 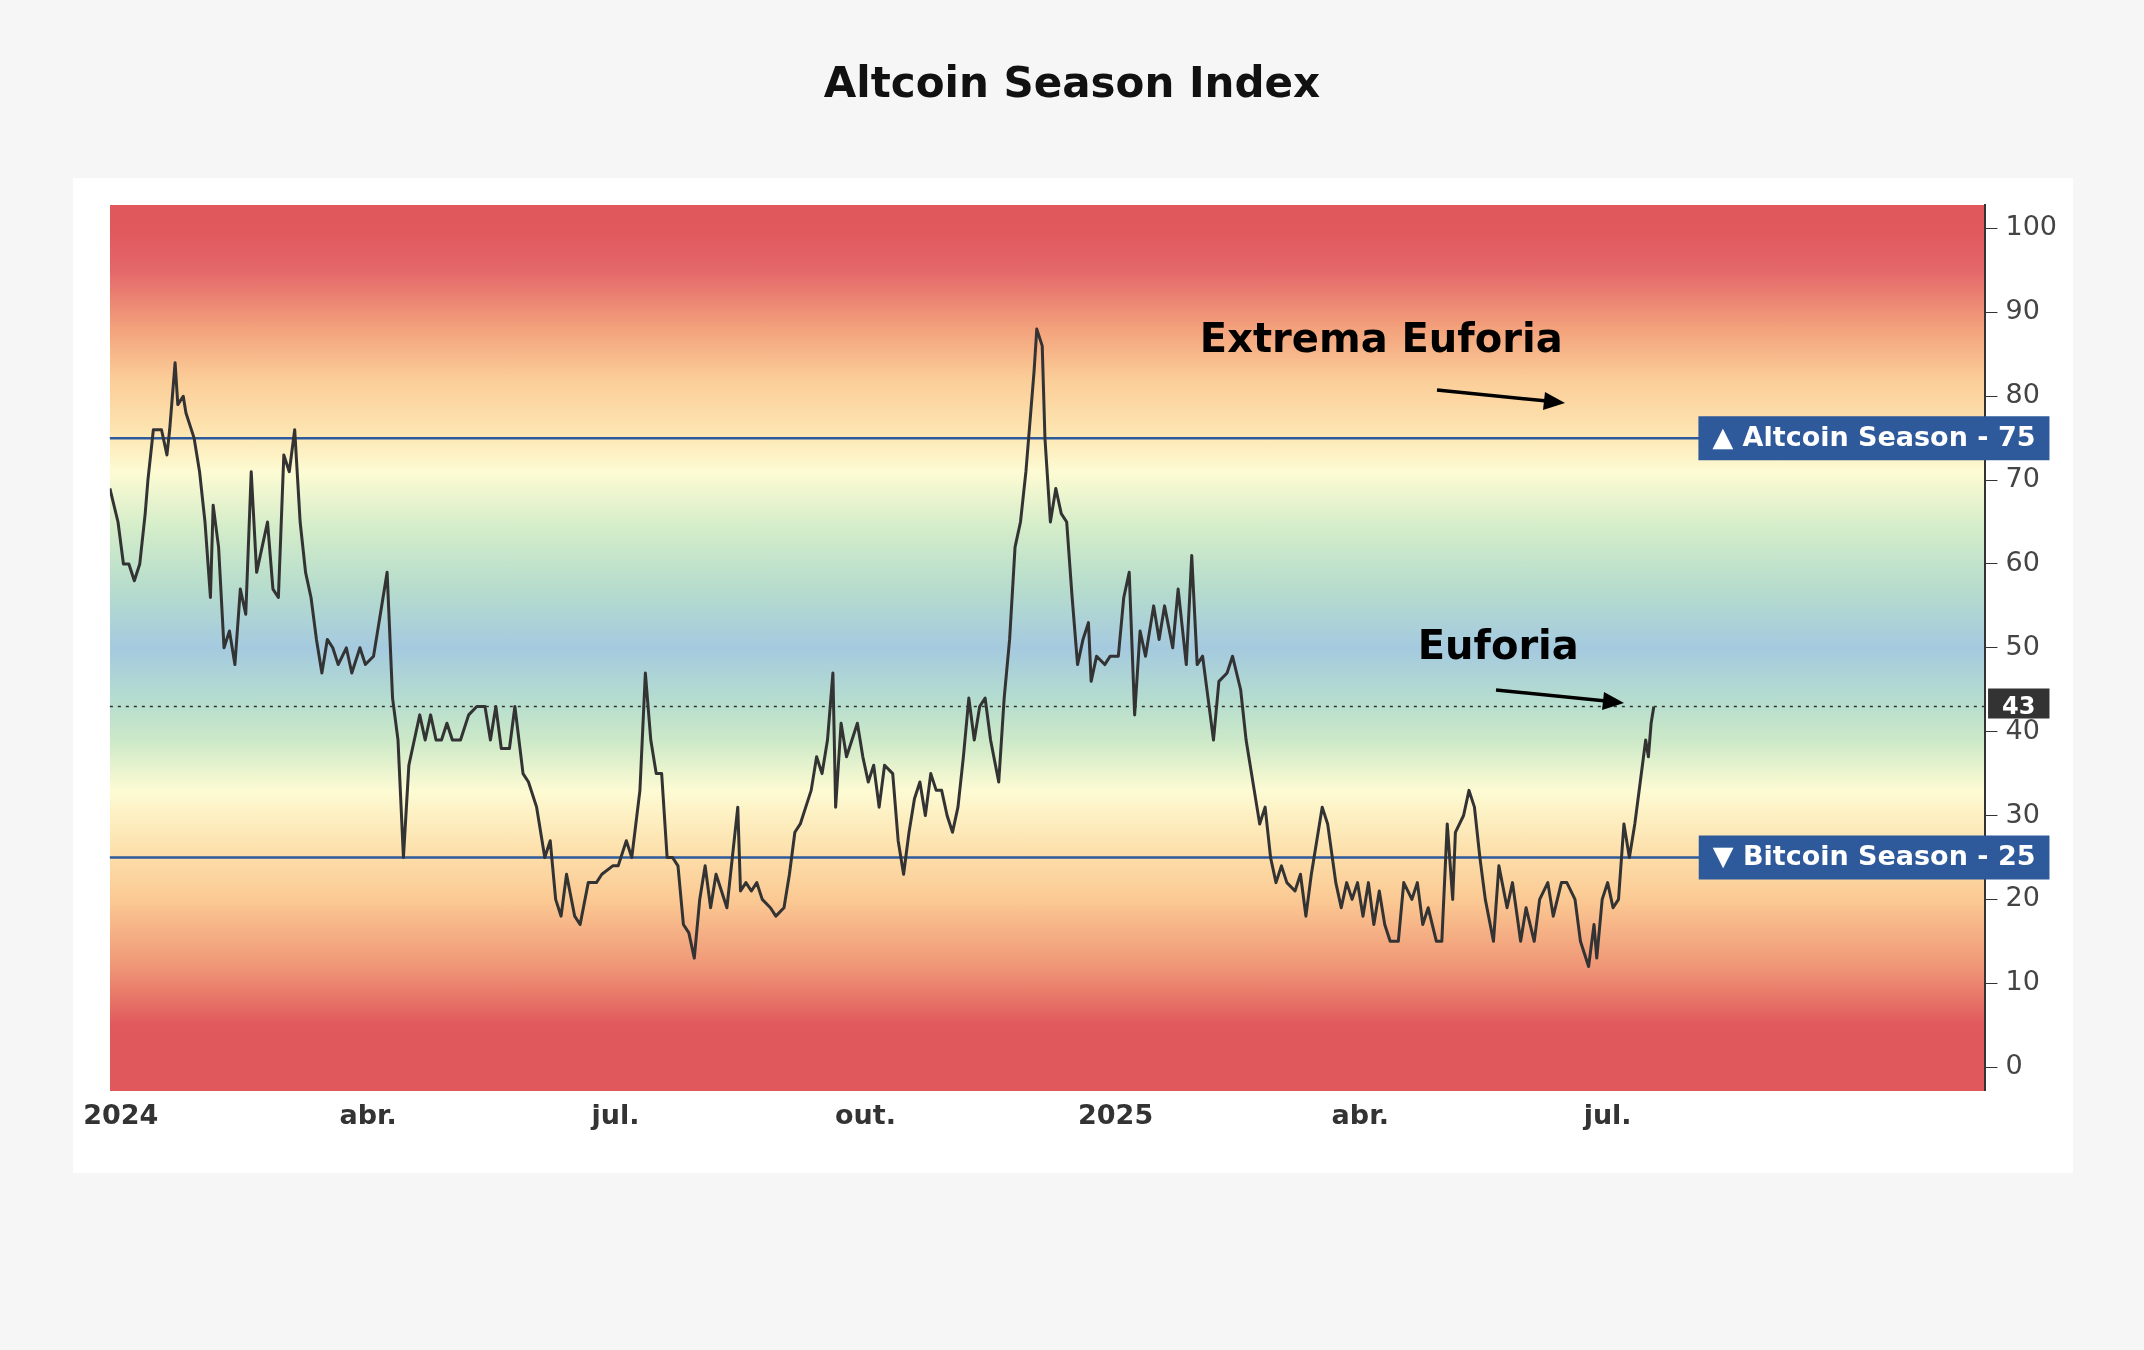 I want to click on y-tick-label: 20, so click(x=2022, y=897).